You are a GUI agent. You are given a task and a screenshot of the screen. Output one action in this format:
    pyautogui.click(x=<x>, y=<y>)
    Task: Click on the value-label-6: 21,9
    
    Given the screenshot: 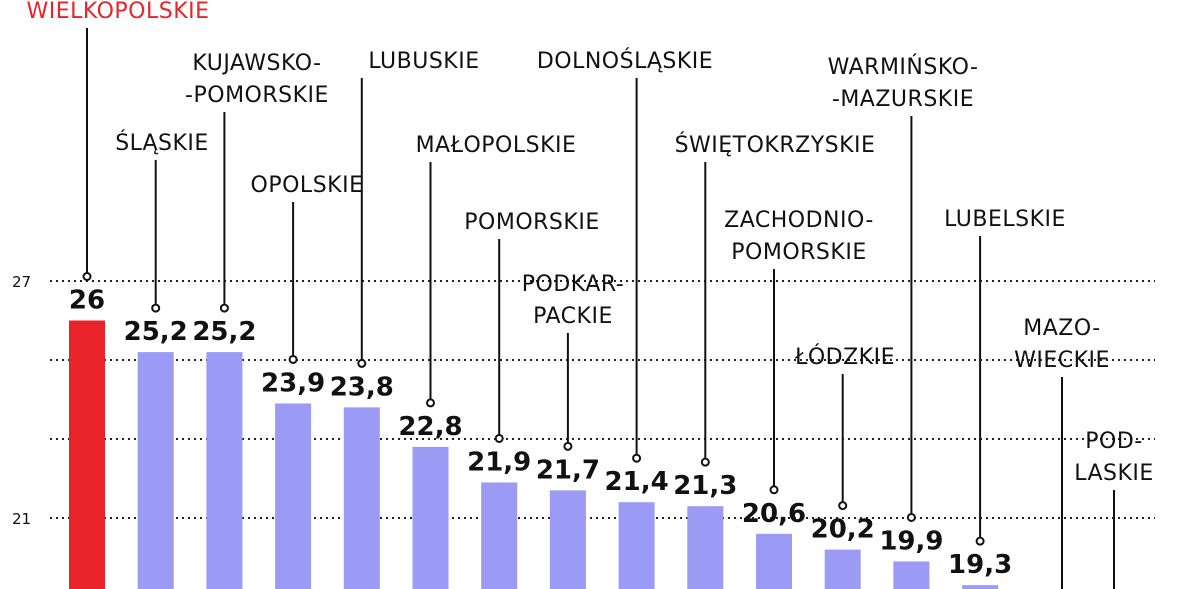 What is the action you would take?
    pyautogui.click(x=499, y=462)
    